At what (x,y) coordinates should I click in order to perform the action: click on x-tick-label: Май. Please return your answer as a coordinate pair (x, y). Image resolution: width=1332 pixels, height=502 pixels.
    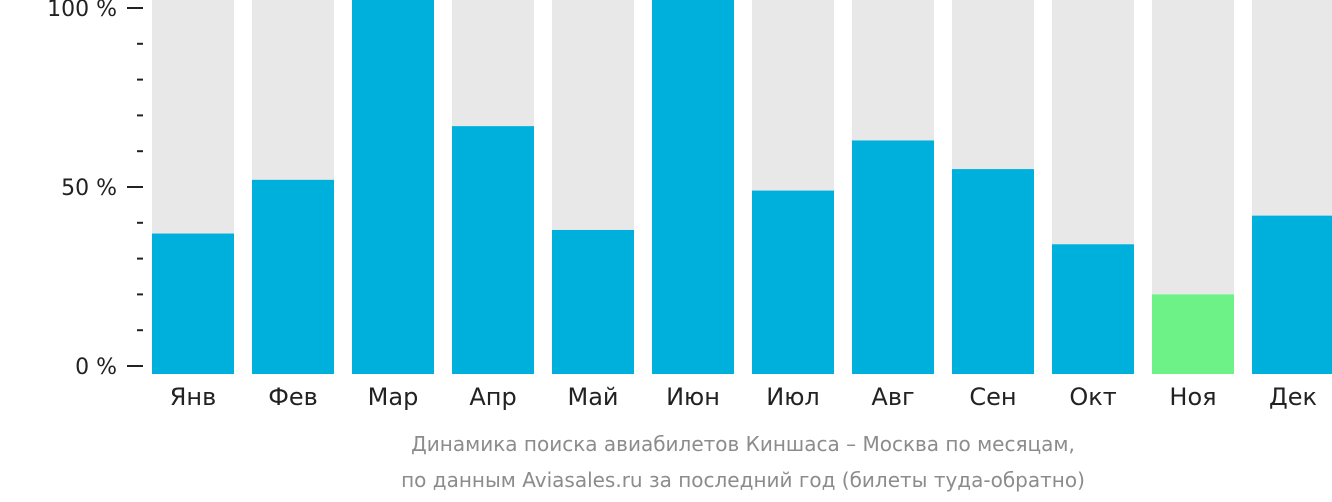
    Looking at the image, I should click on (592, 397).